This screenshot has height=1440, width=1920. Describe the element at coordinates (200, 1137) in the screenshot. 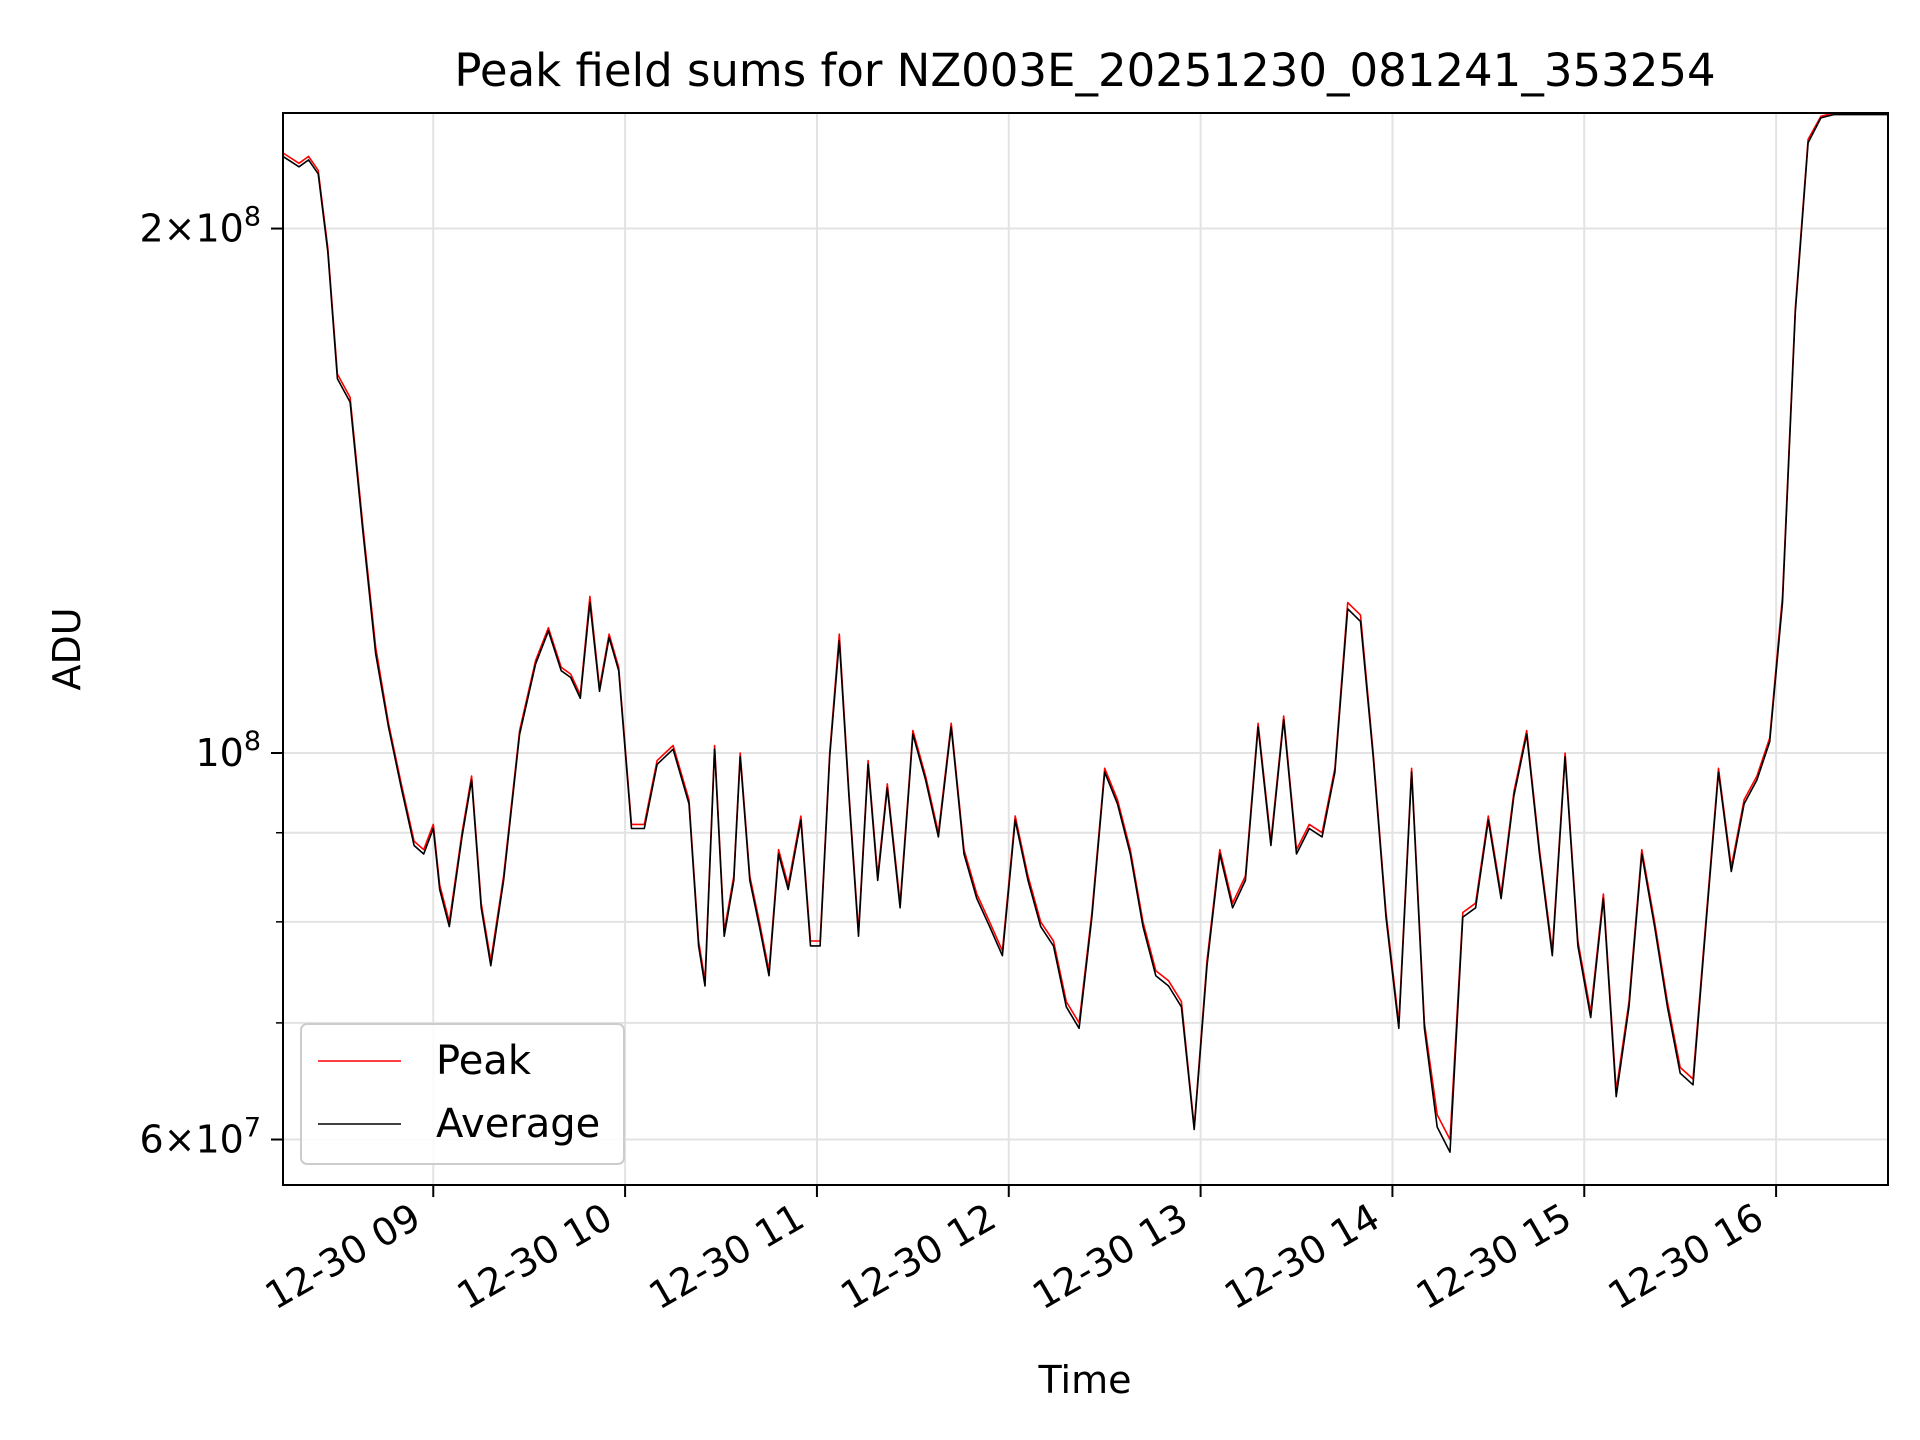

I see `y-tick-label: 6×107` at that location.